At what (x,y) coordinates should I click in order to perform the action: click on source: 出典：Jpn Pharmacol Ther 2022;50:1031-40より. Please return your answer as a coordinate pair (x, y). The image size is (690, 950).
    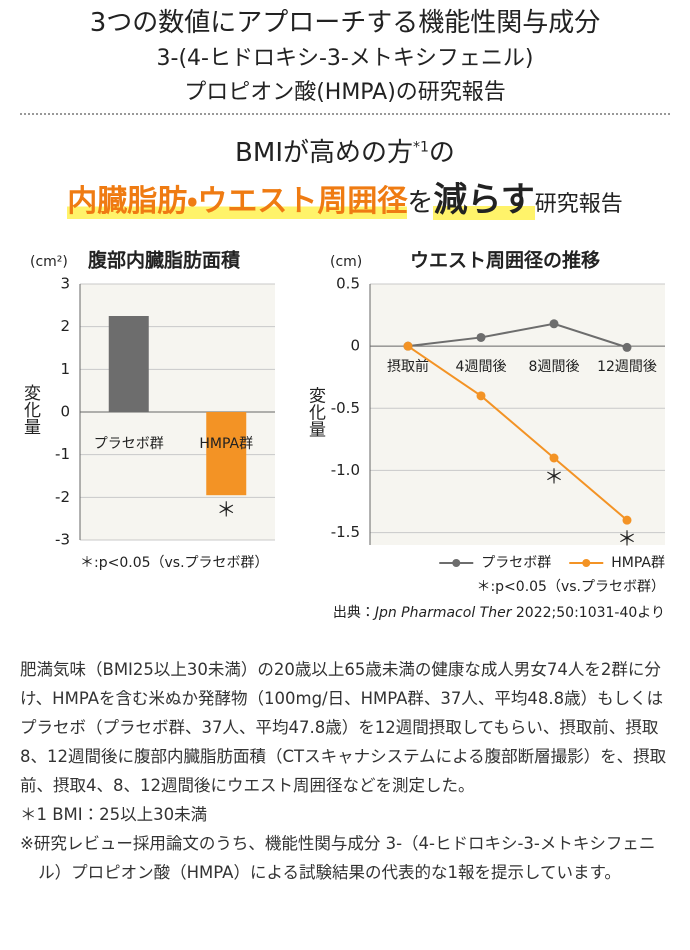
    Looking at the image, I should click on (499, 613).